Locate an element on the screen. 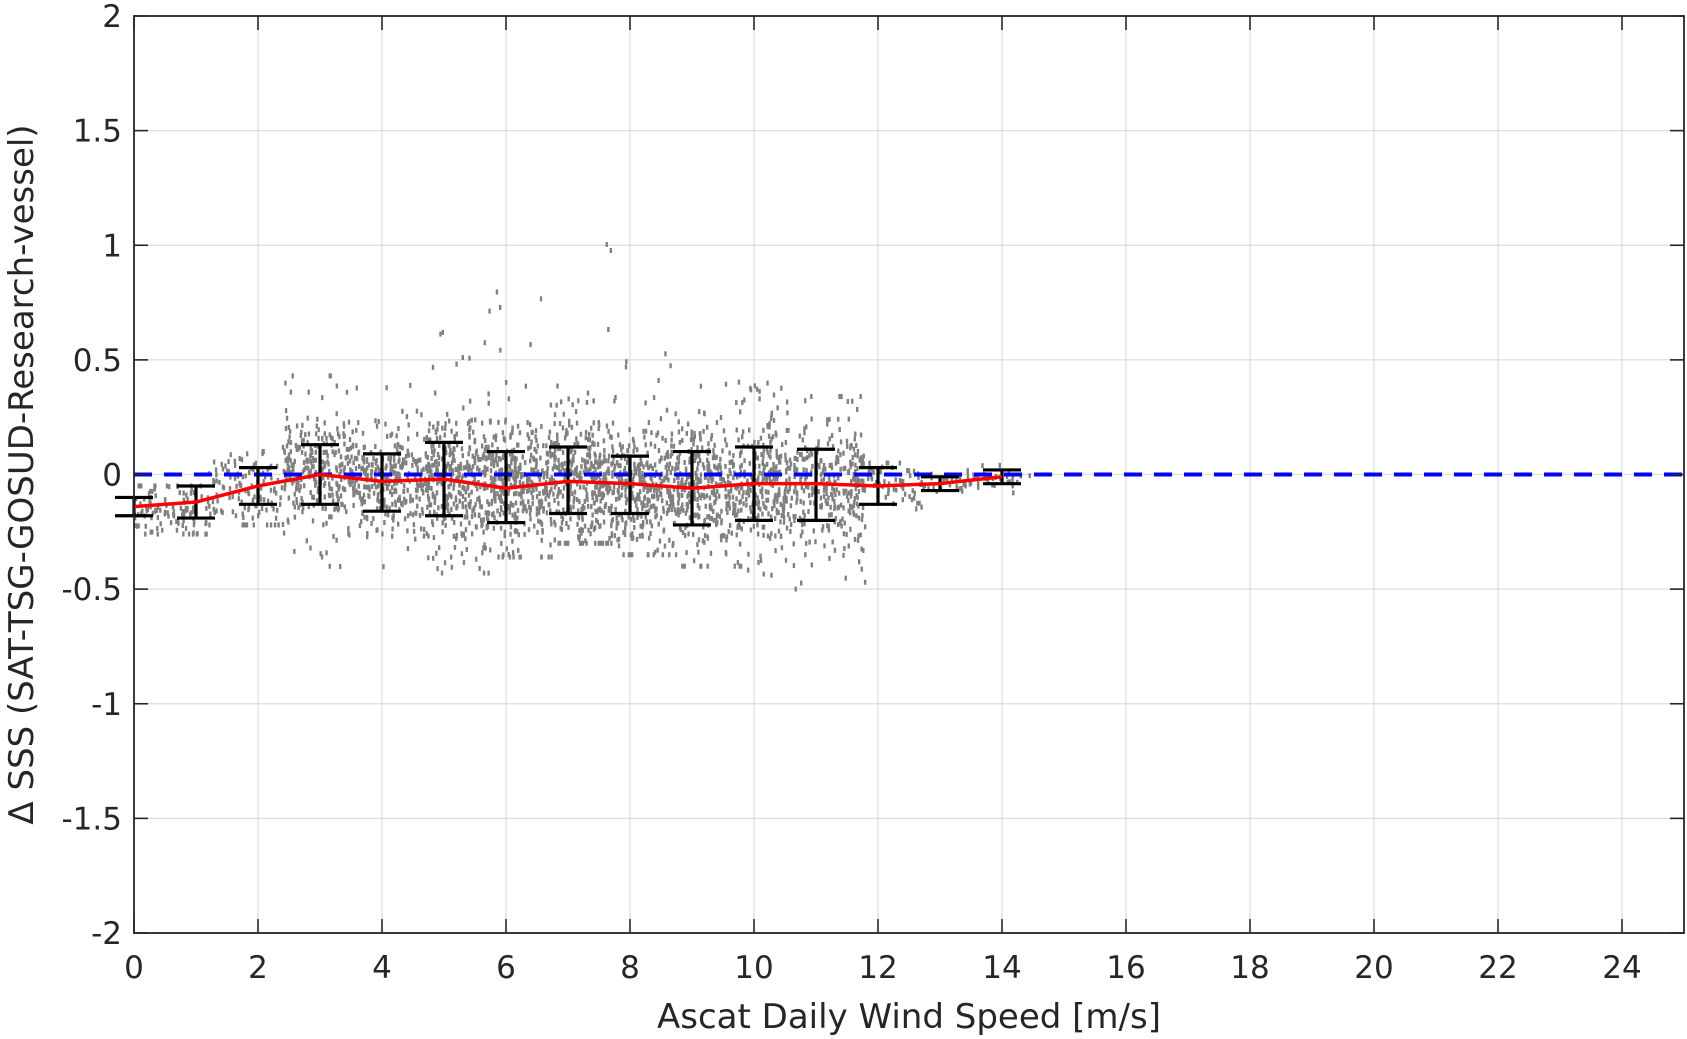 The width and height of the screenshot is (1687, 1039). y-tick-label: 0.5 is located at coordinates (97, 361).